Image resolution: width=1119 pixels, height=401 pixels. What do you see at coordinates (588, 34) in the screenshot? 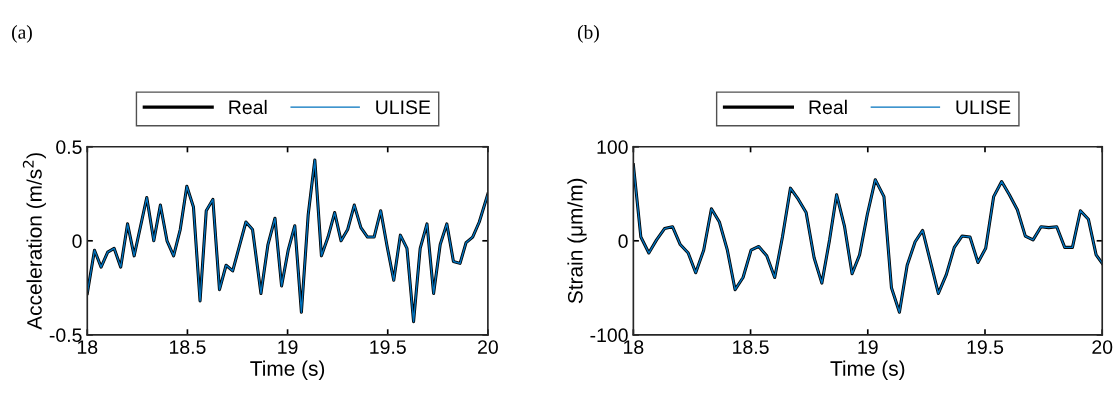
I see `chart-title: (b)` at bounding box center [588, 34].